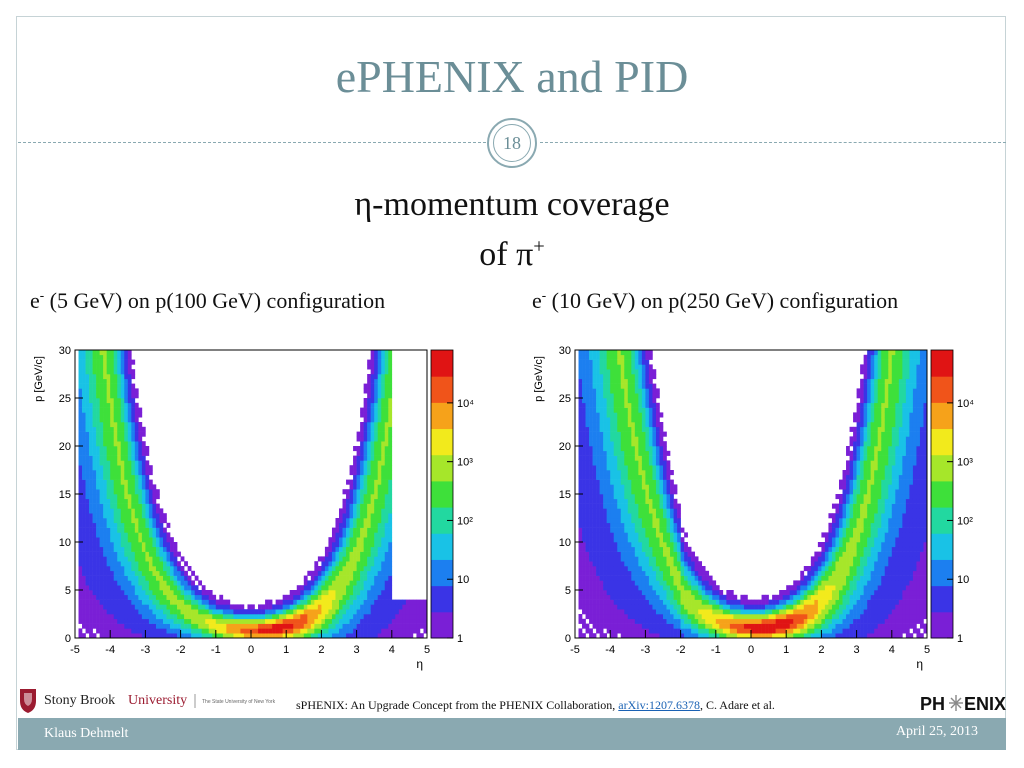  What do you see at coordinates (252, 142) in the screenshot?
I see `title-divider-left` at bounding box center [252, 142].